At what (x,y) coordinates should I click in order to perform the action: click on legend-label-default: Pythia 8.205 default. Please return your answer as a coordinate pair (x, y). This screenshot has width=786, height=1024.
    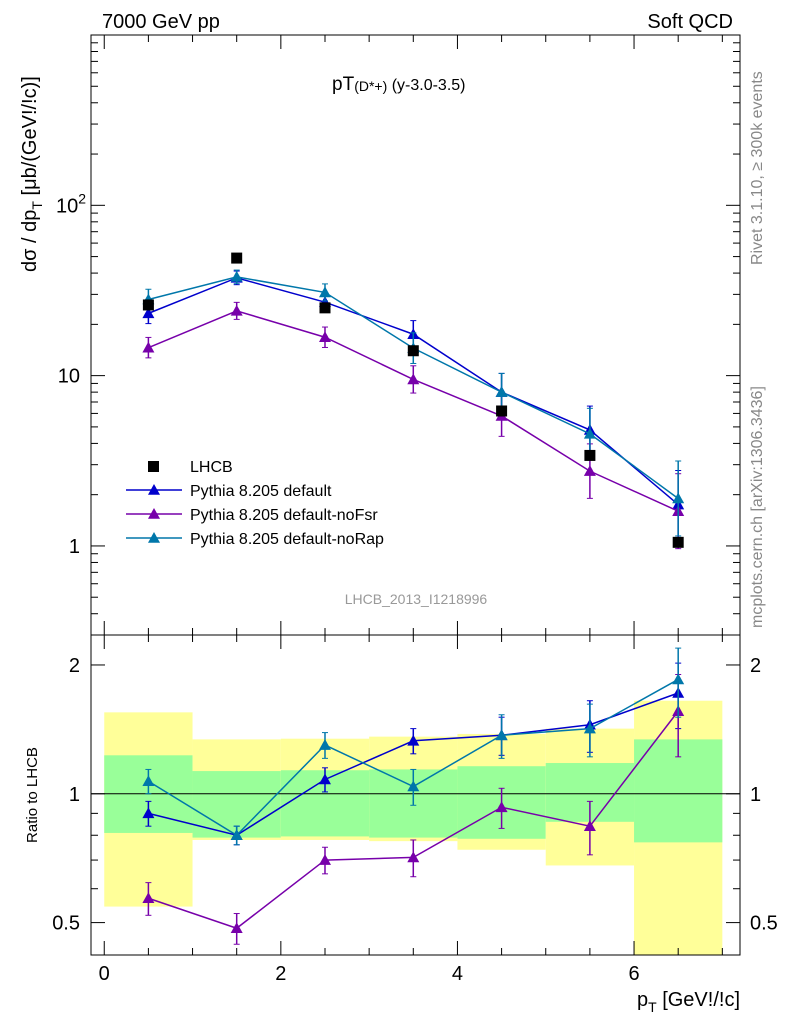
    Looking at the image, I should click on (261, 491).